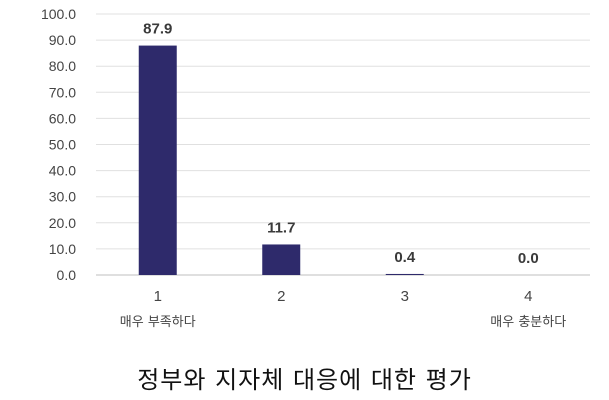 Image resolution: width=609 pixels, height=400 pixels. I want to click on y-tick-label: 90.0, so click(62, 40).